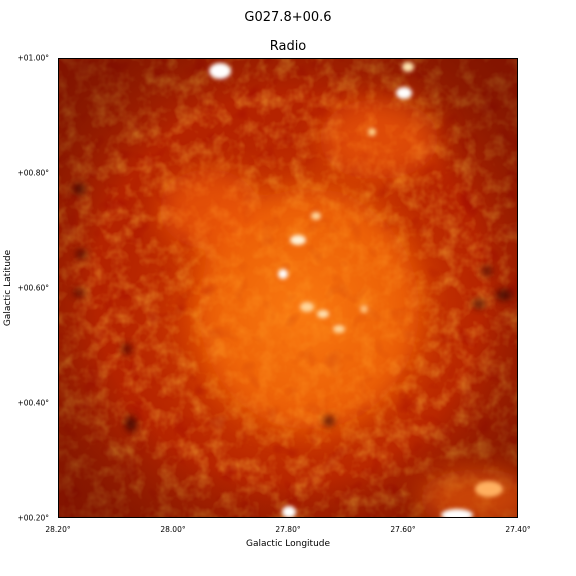 This screenshot has width=576, height=576. What do you see at coordinates (403, 529) in the screenshot?
I see `x-tick-label: 27.60°` at bounding box center [403, 529].